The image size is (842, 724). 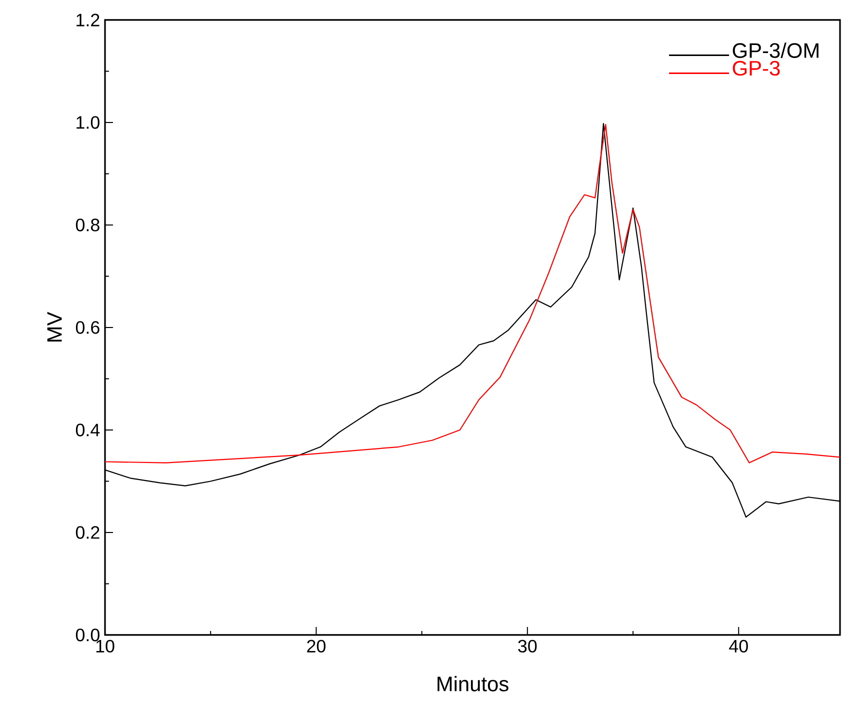 What do you see at coordinates (88, 327) in the screenshot?
I see `y-tick-label: 0.6` at bounding box center [88, 327].